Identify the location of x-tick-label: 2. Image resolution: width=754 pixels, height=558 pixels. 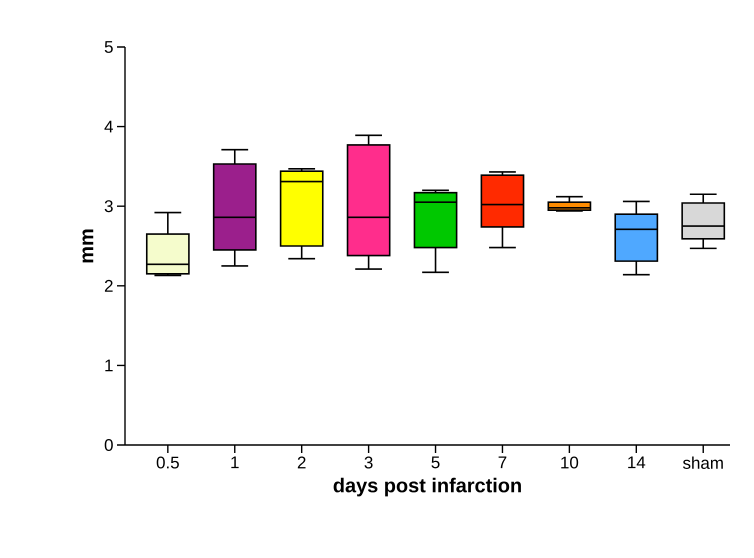
(302, 462).